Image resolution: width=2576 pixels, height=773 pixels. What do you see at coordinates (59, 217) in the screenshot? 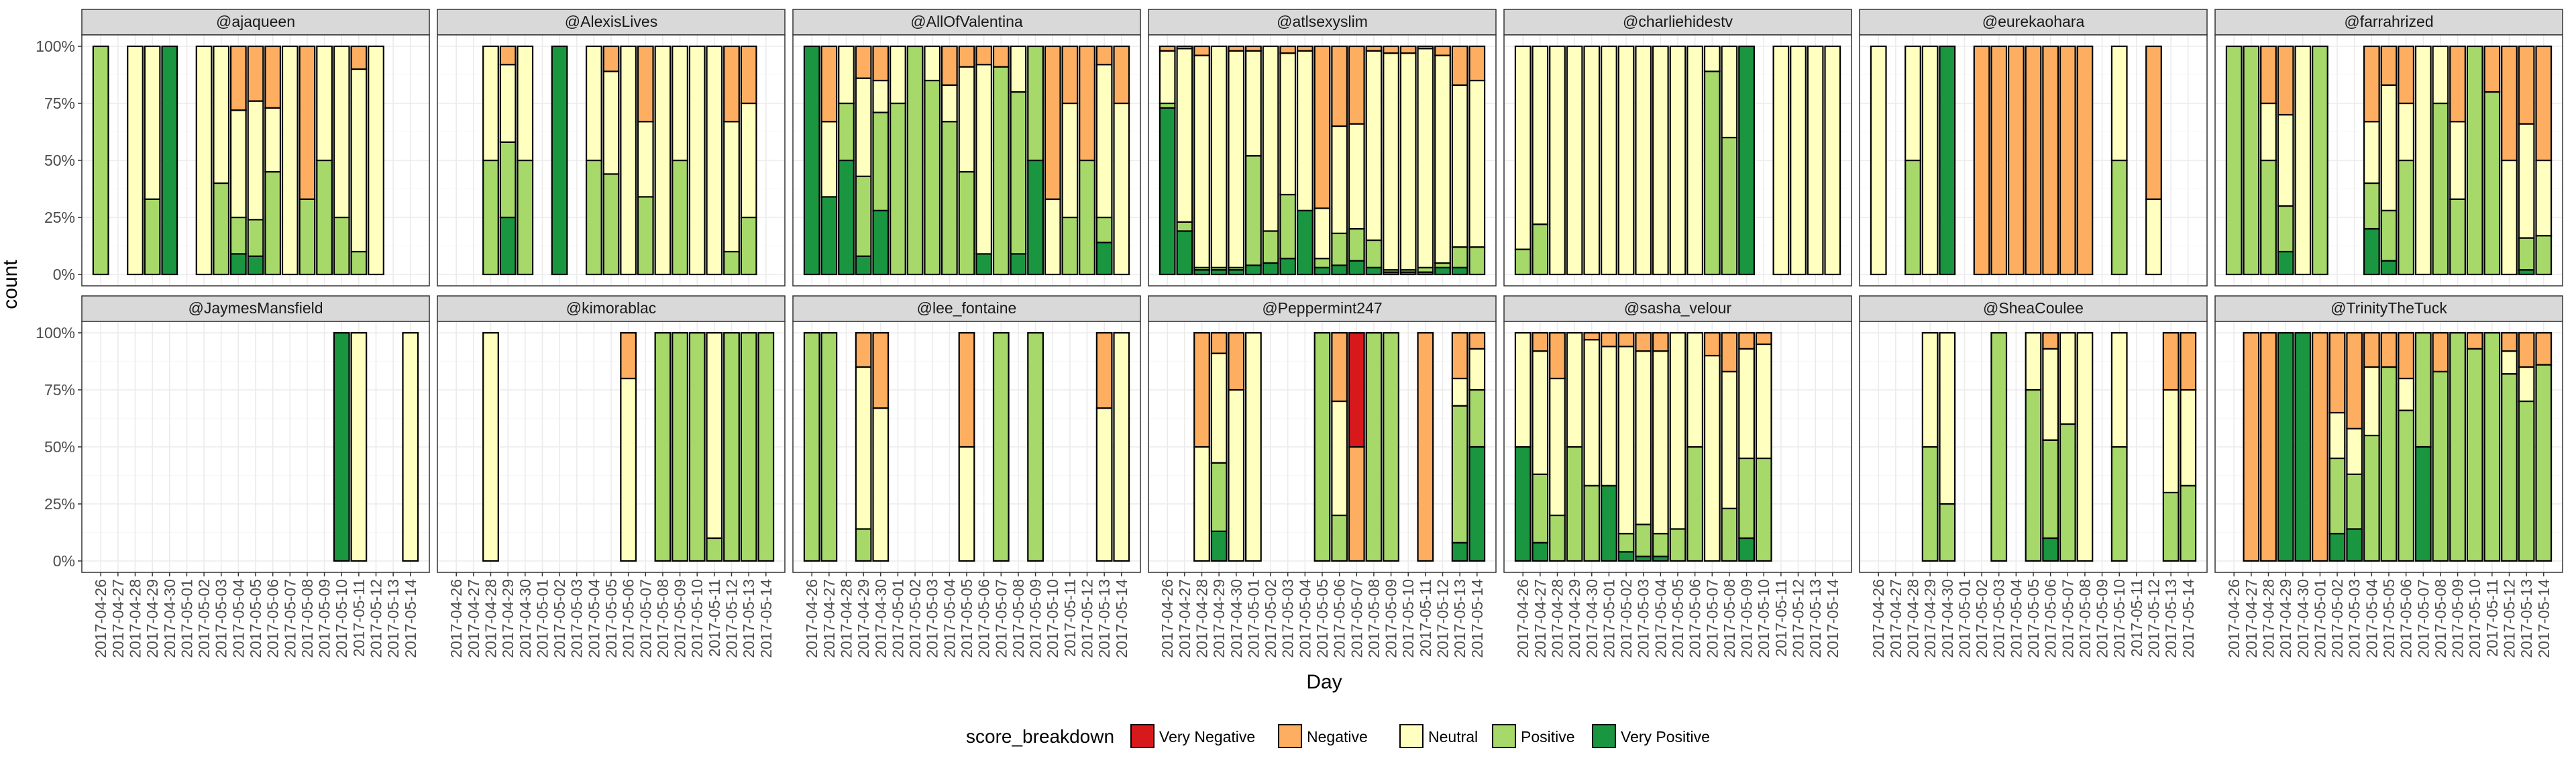
I see `y-tick-label: 25%` at bounding box center [59, 217].